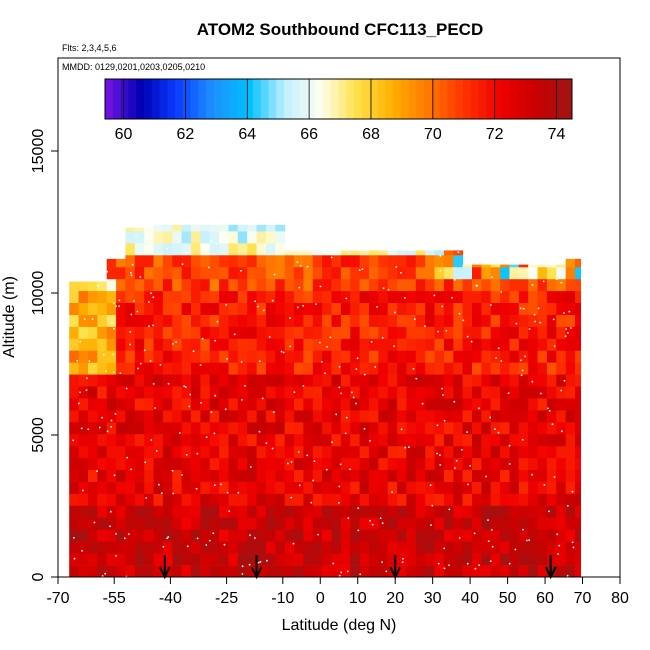  I want to click on dates-note: MMDD: 0129,0201,0203,0205,0210, so click(133, 67).